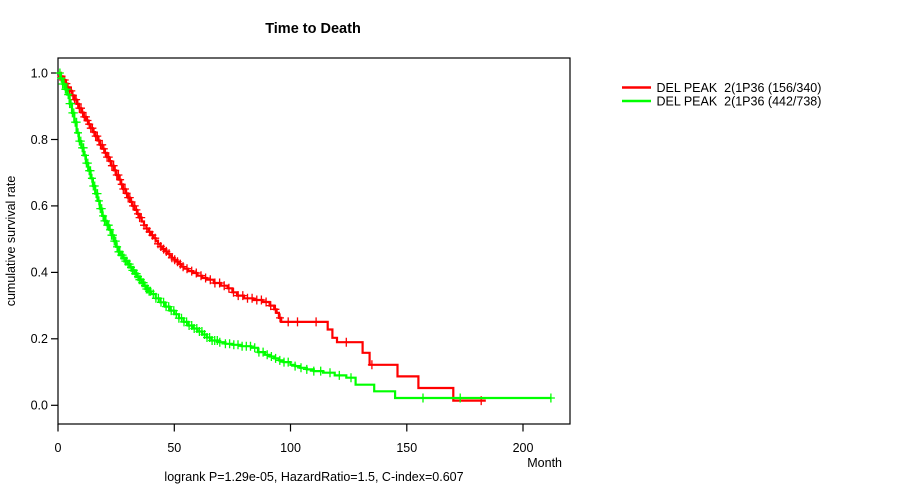 The image size is (900, 500). What do you see at coordinates (11, 241) in the screenshot?
I see `y-axis-label: cumulative survival rate` at bounding box center [11, 241].